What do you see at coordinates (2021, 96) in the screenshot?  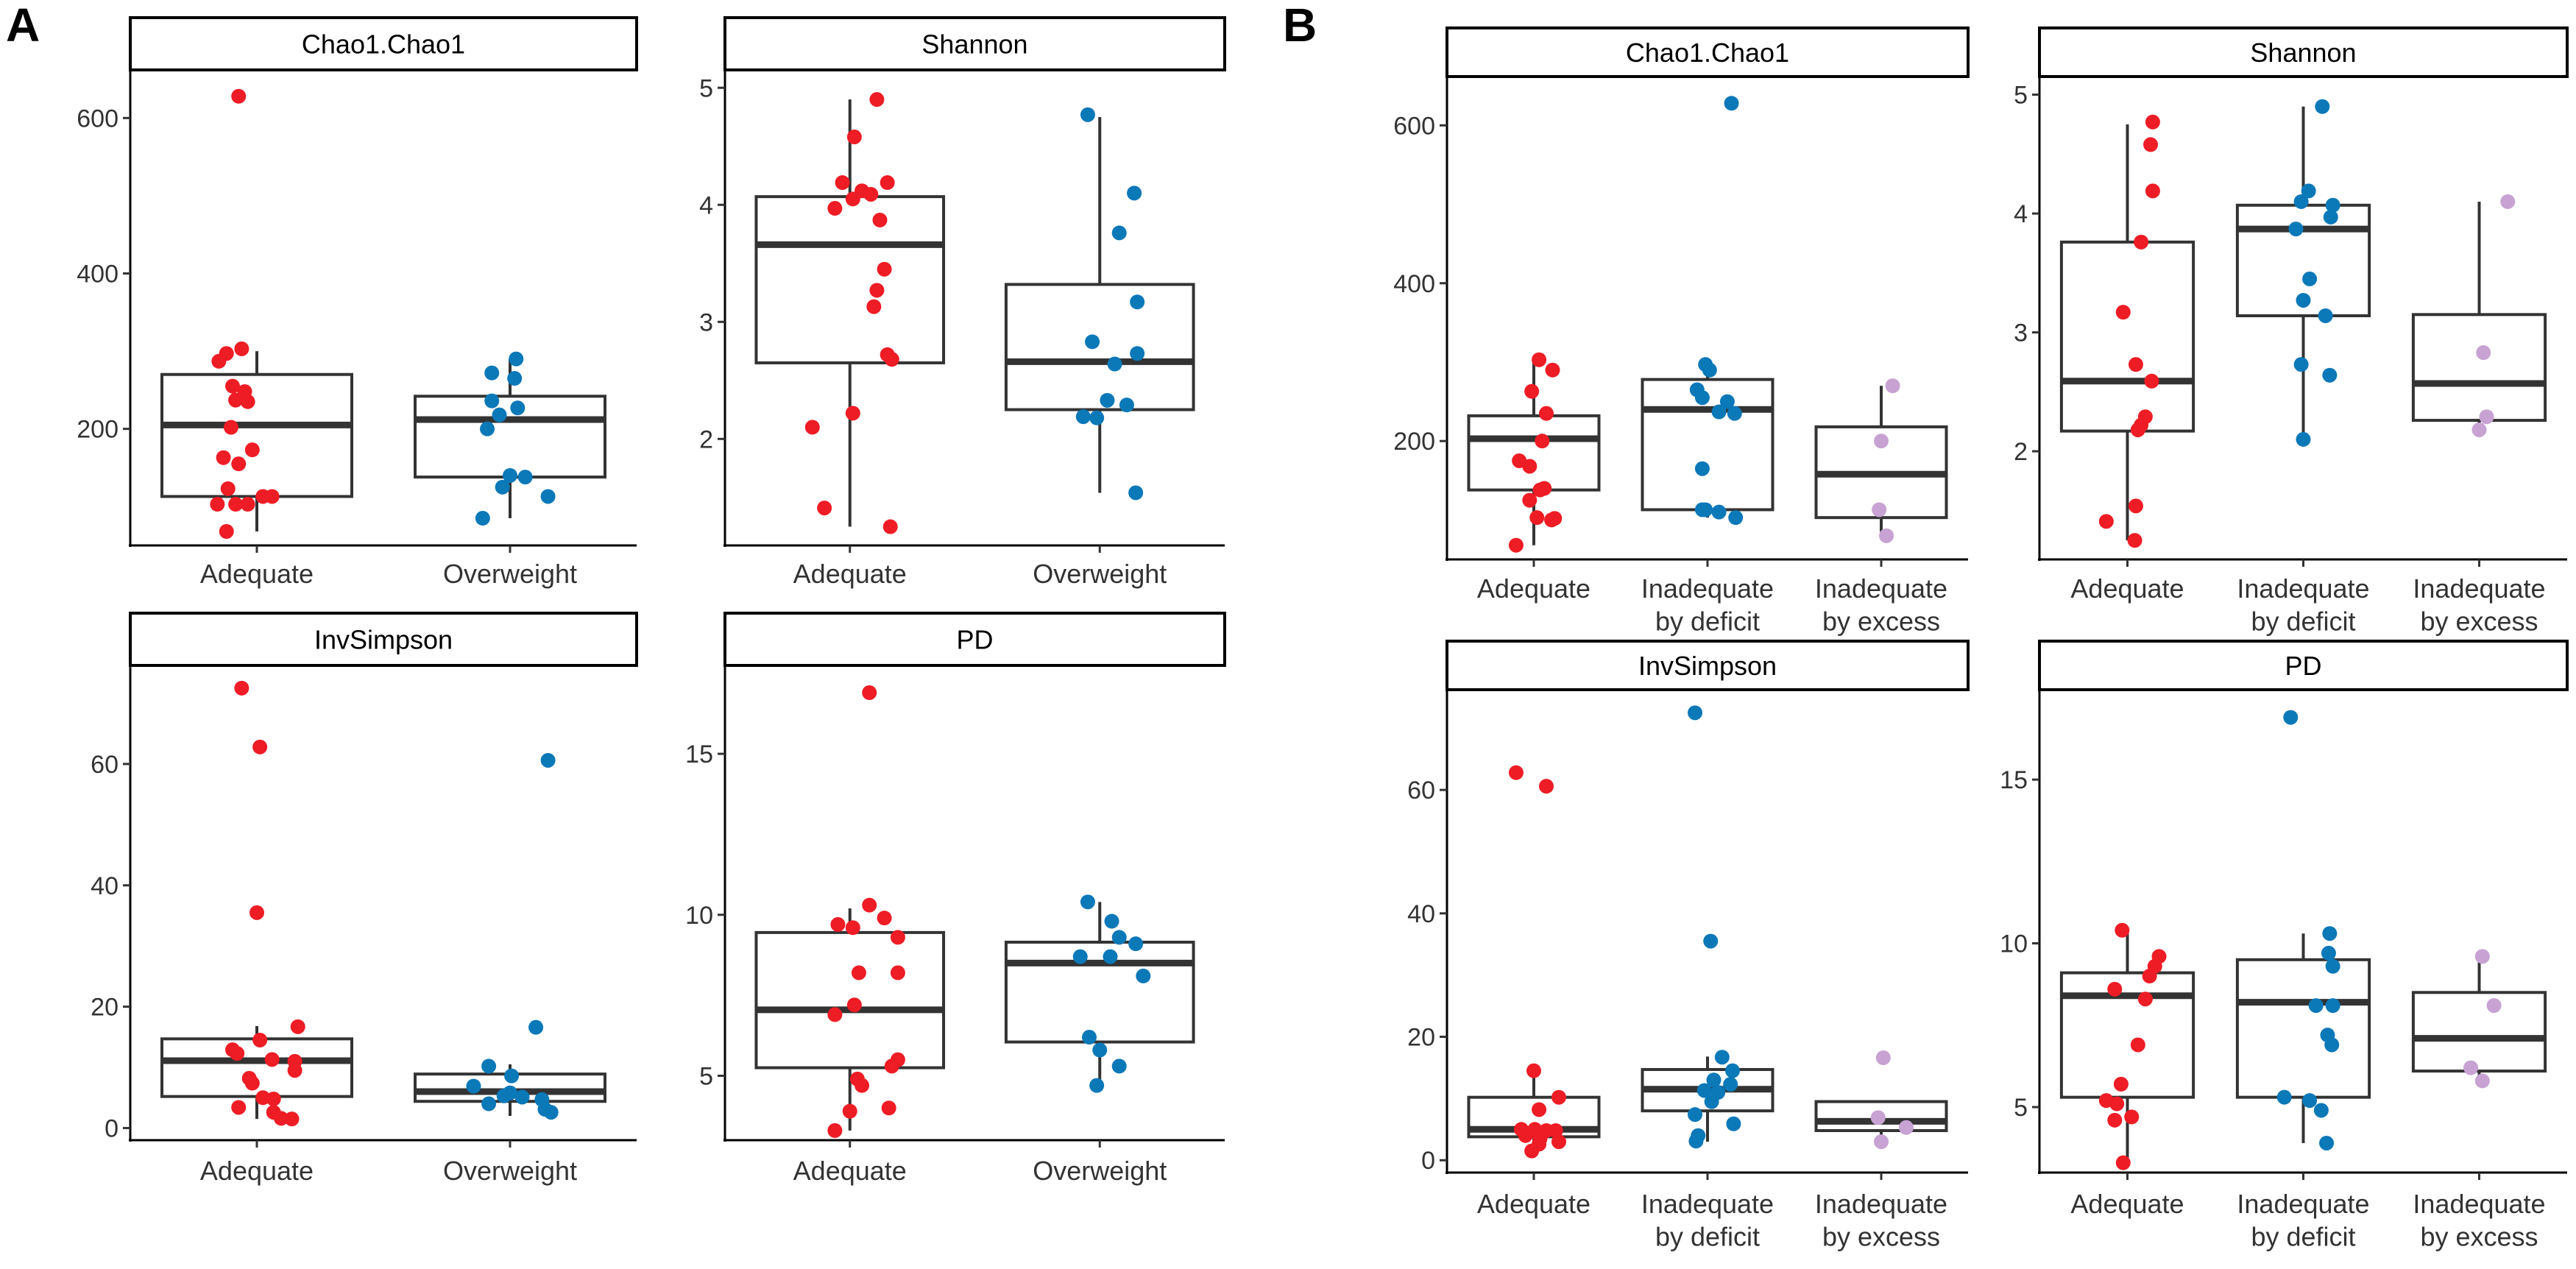 I see `y-tick-label: 5` at bounding box center [2021, 96].